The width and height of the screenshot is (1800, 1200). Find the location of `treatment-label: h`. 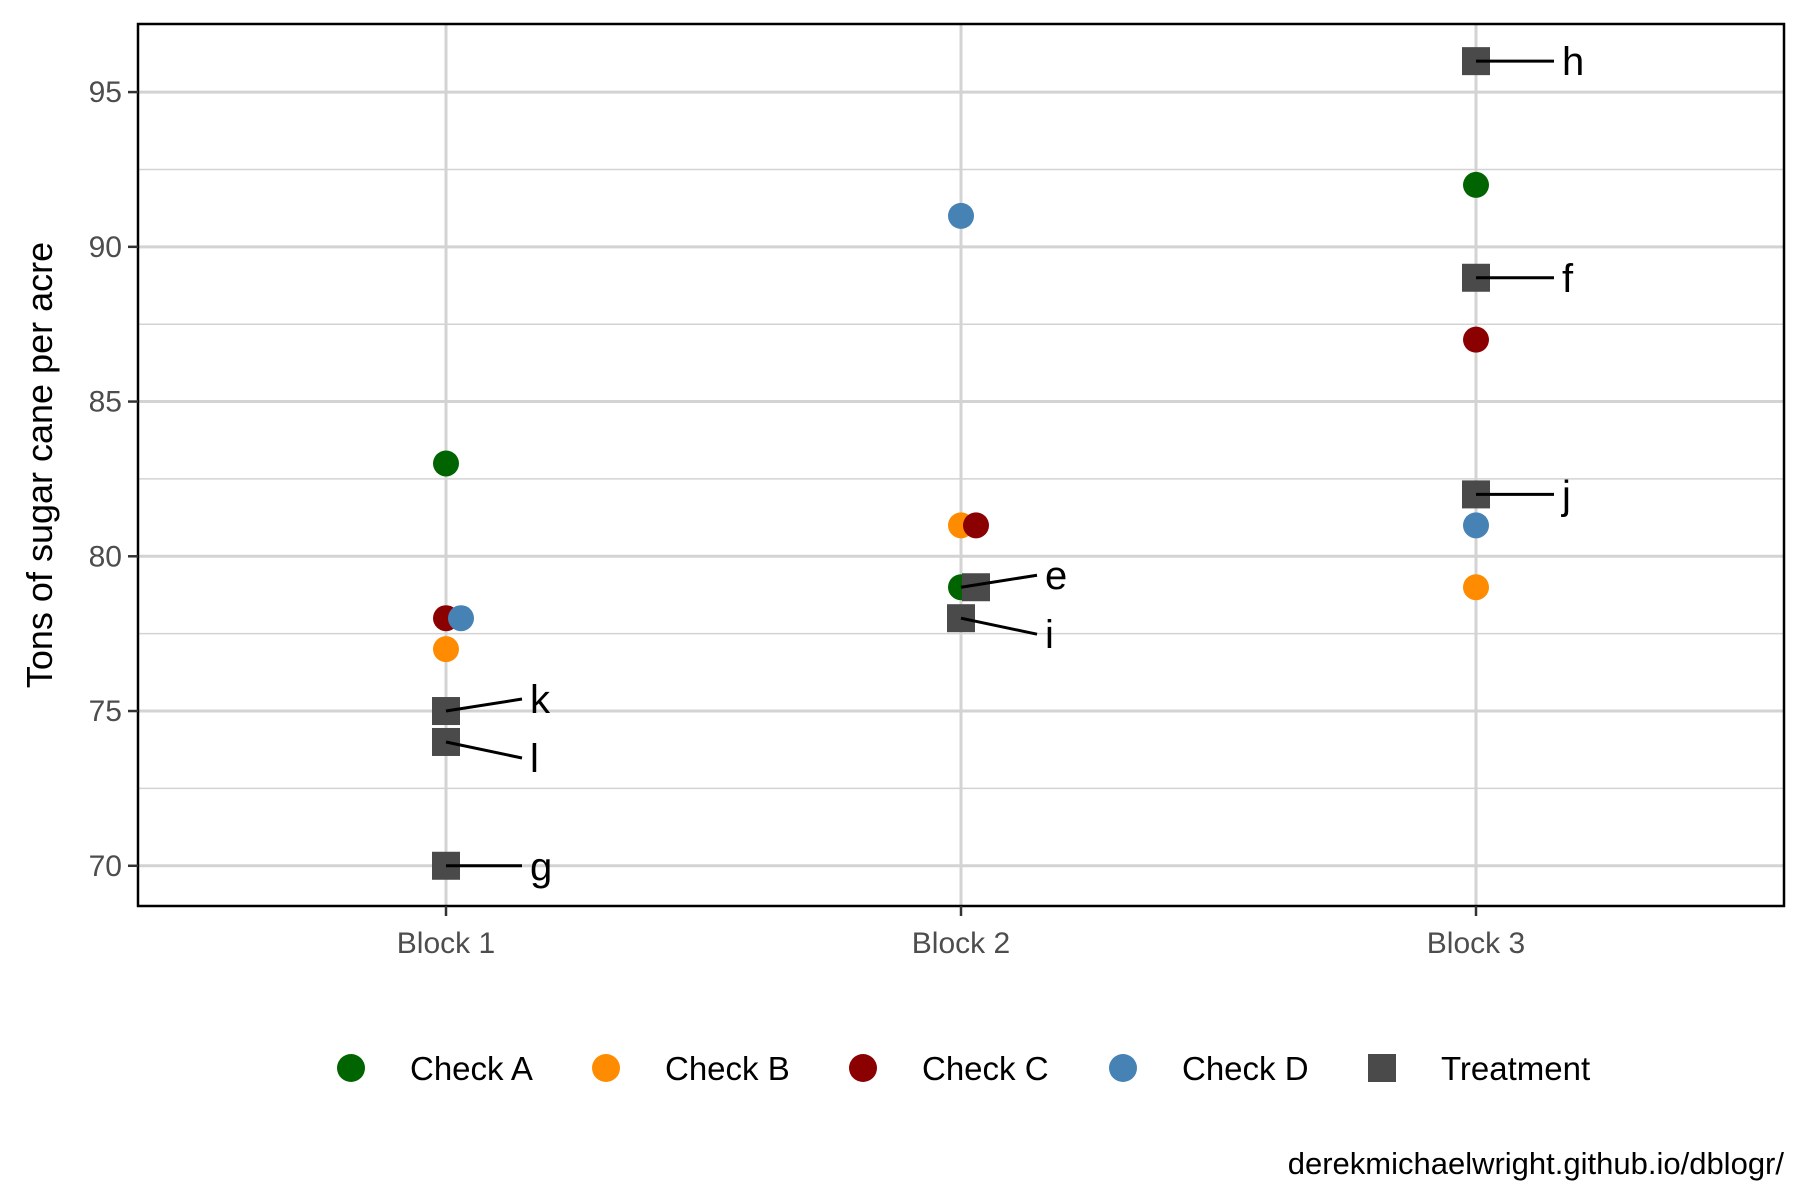

treatment-label: h is located at coordinates (1573, 62).